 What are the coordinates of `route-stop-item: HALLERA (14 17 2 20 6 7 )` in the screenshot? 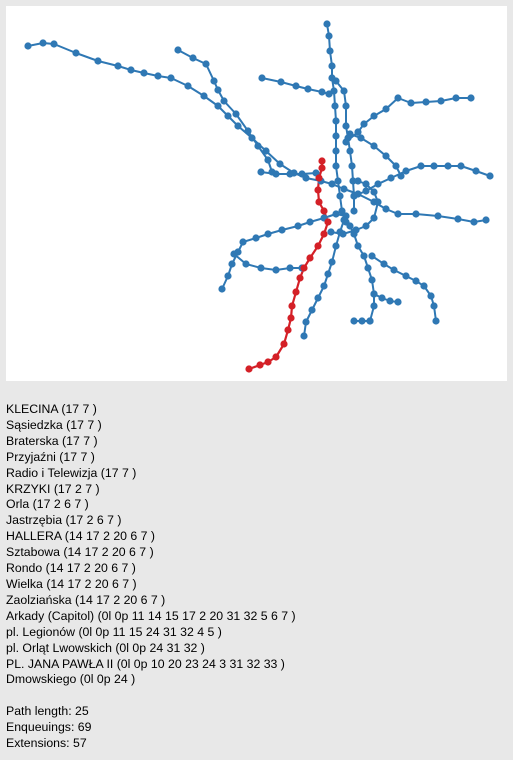 It's located at (81, 536).